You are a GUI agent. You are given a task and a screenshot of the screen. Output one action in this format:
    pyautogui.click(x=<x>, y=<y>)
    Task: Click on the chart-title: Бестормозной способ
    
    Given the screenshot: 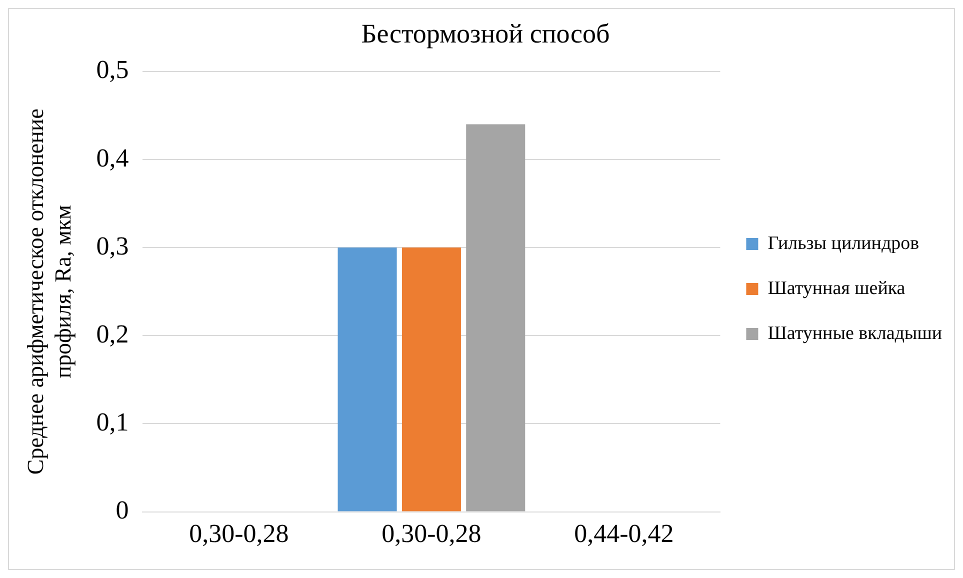 What is the action you would take?
    pyautogui.click(x=485, y=33)
    